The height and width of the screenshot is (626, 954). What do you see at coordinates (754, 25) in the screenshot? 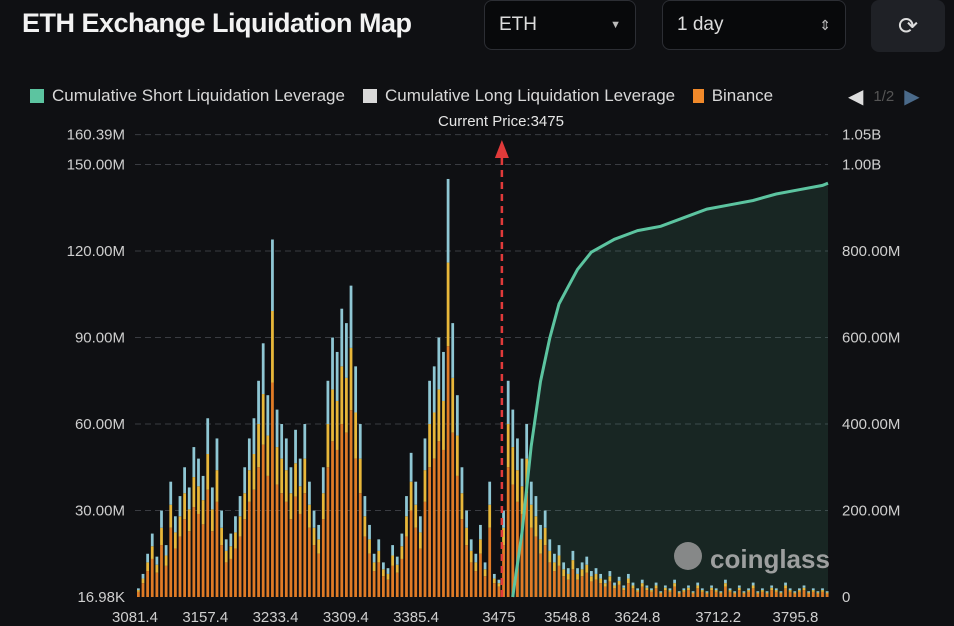
I see `period-select: 1 day ⇕` at bounding box center [754, 25].